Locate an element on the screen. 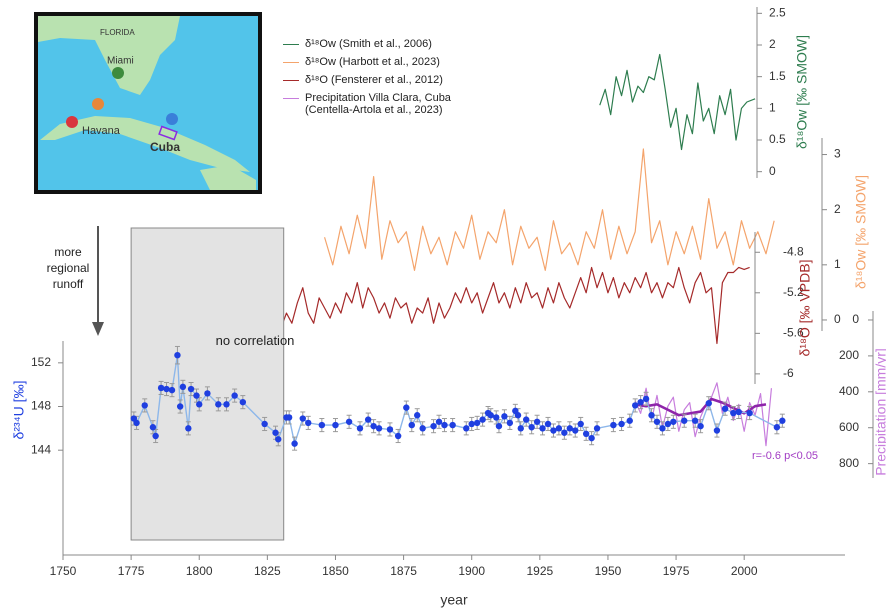  y-axis-label: δ¹⁸O [‰ VPDB] is located at coordinates (805, 308).